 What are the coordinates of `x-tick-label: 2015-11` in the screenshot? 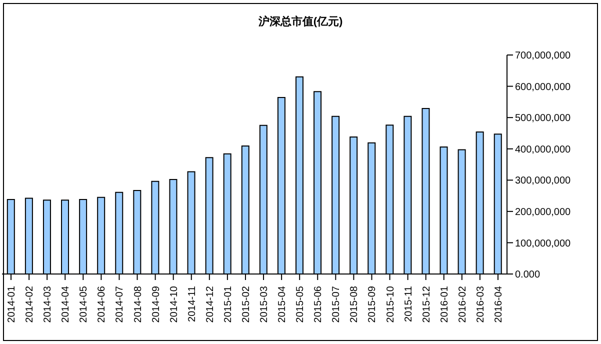 It's located at (408, 304).